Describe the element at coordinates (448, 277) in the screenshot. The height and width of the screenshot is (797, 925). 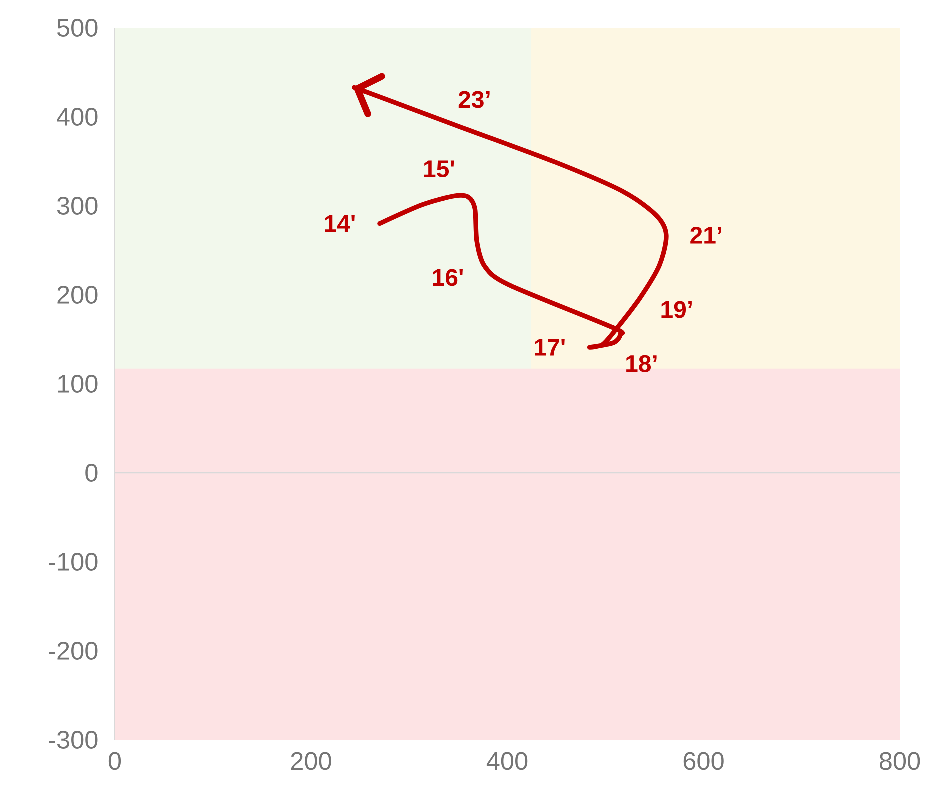
I see `annotation: 16'` at that location.